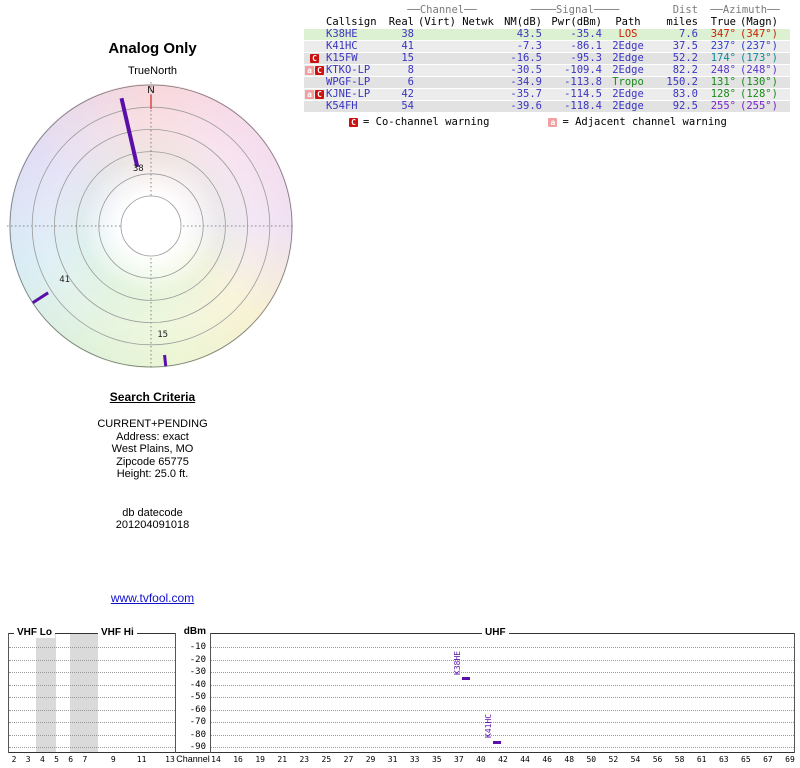 The image size is (800, 768). What do you see at coordinates (165, 360) in the screenshot?
I see `station-spoke-K15FW` at bounding box center [165, 360].